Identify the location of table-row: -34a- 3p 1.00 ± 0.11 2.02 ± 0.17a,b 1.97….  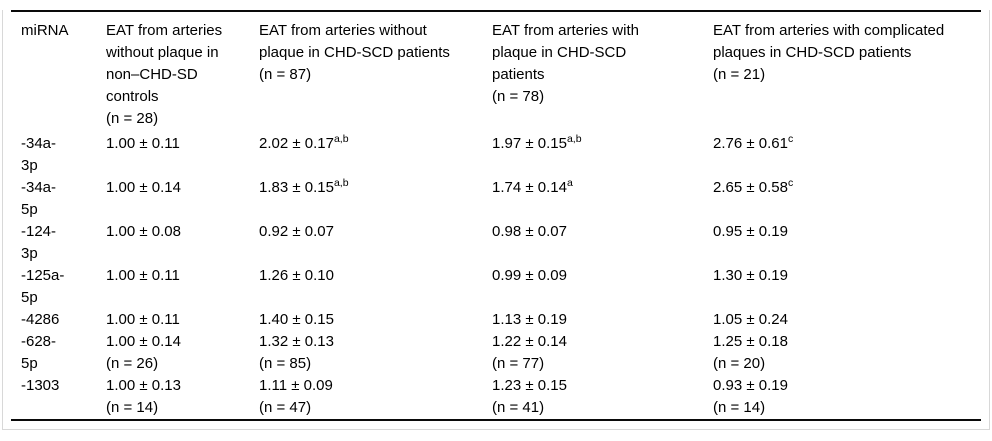
(496, 155).